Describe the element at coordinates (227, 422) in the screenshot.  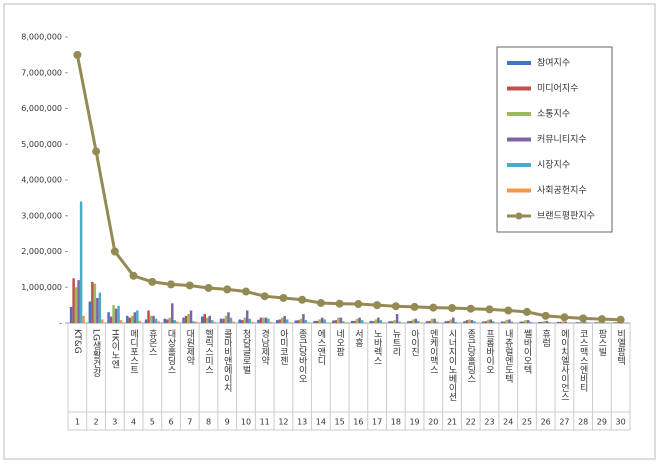
I see `rank-label: 9` at that location.